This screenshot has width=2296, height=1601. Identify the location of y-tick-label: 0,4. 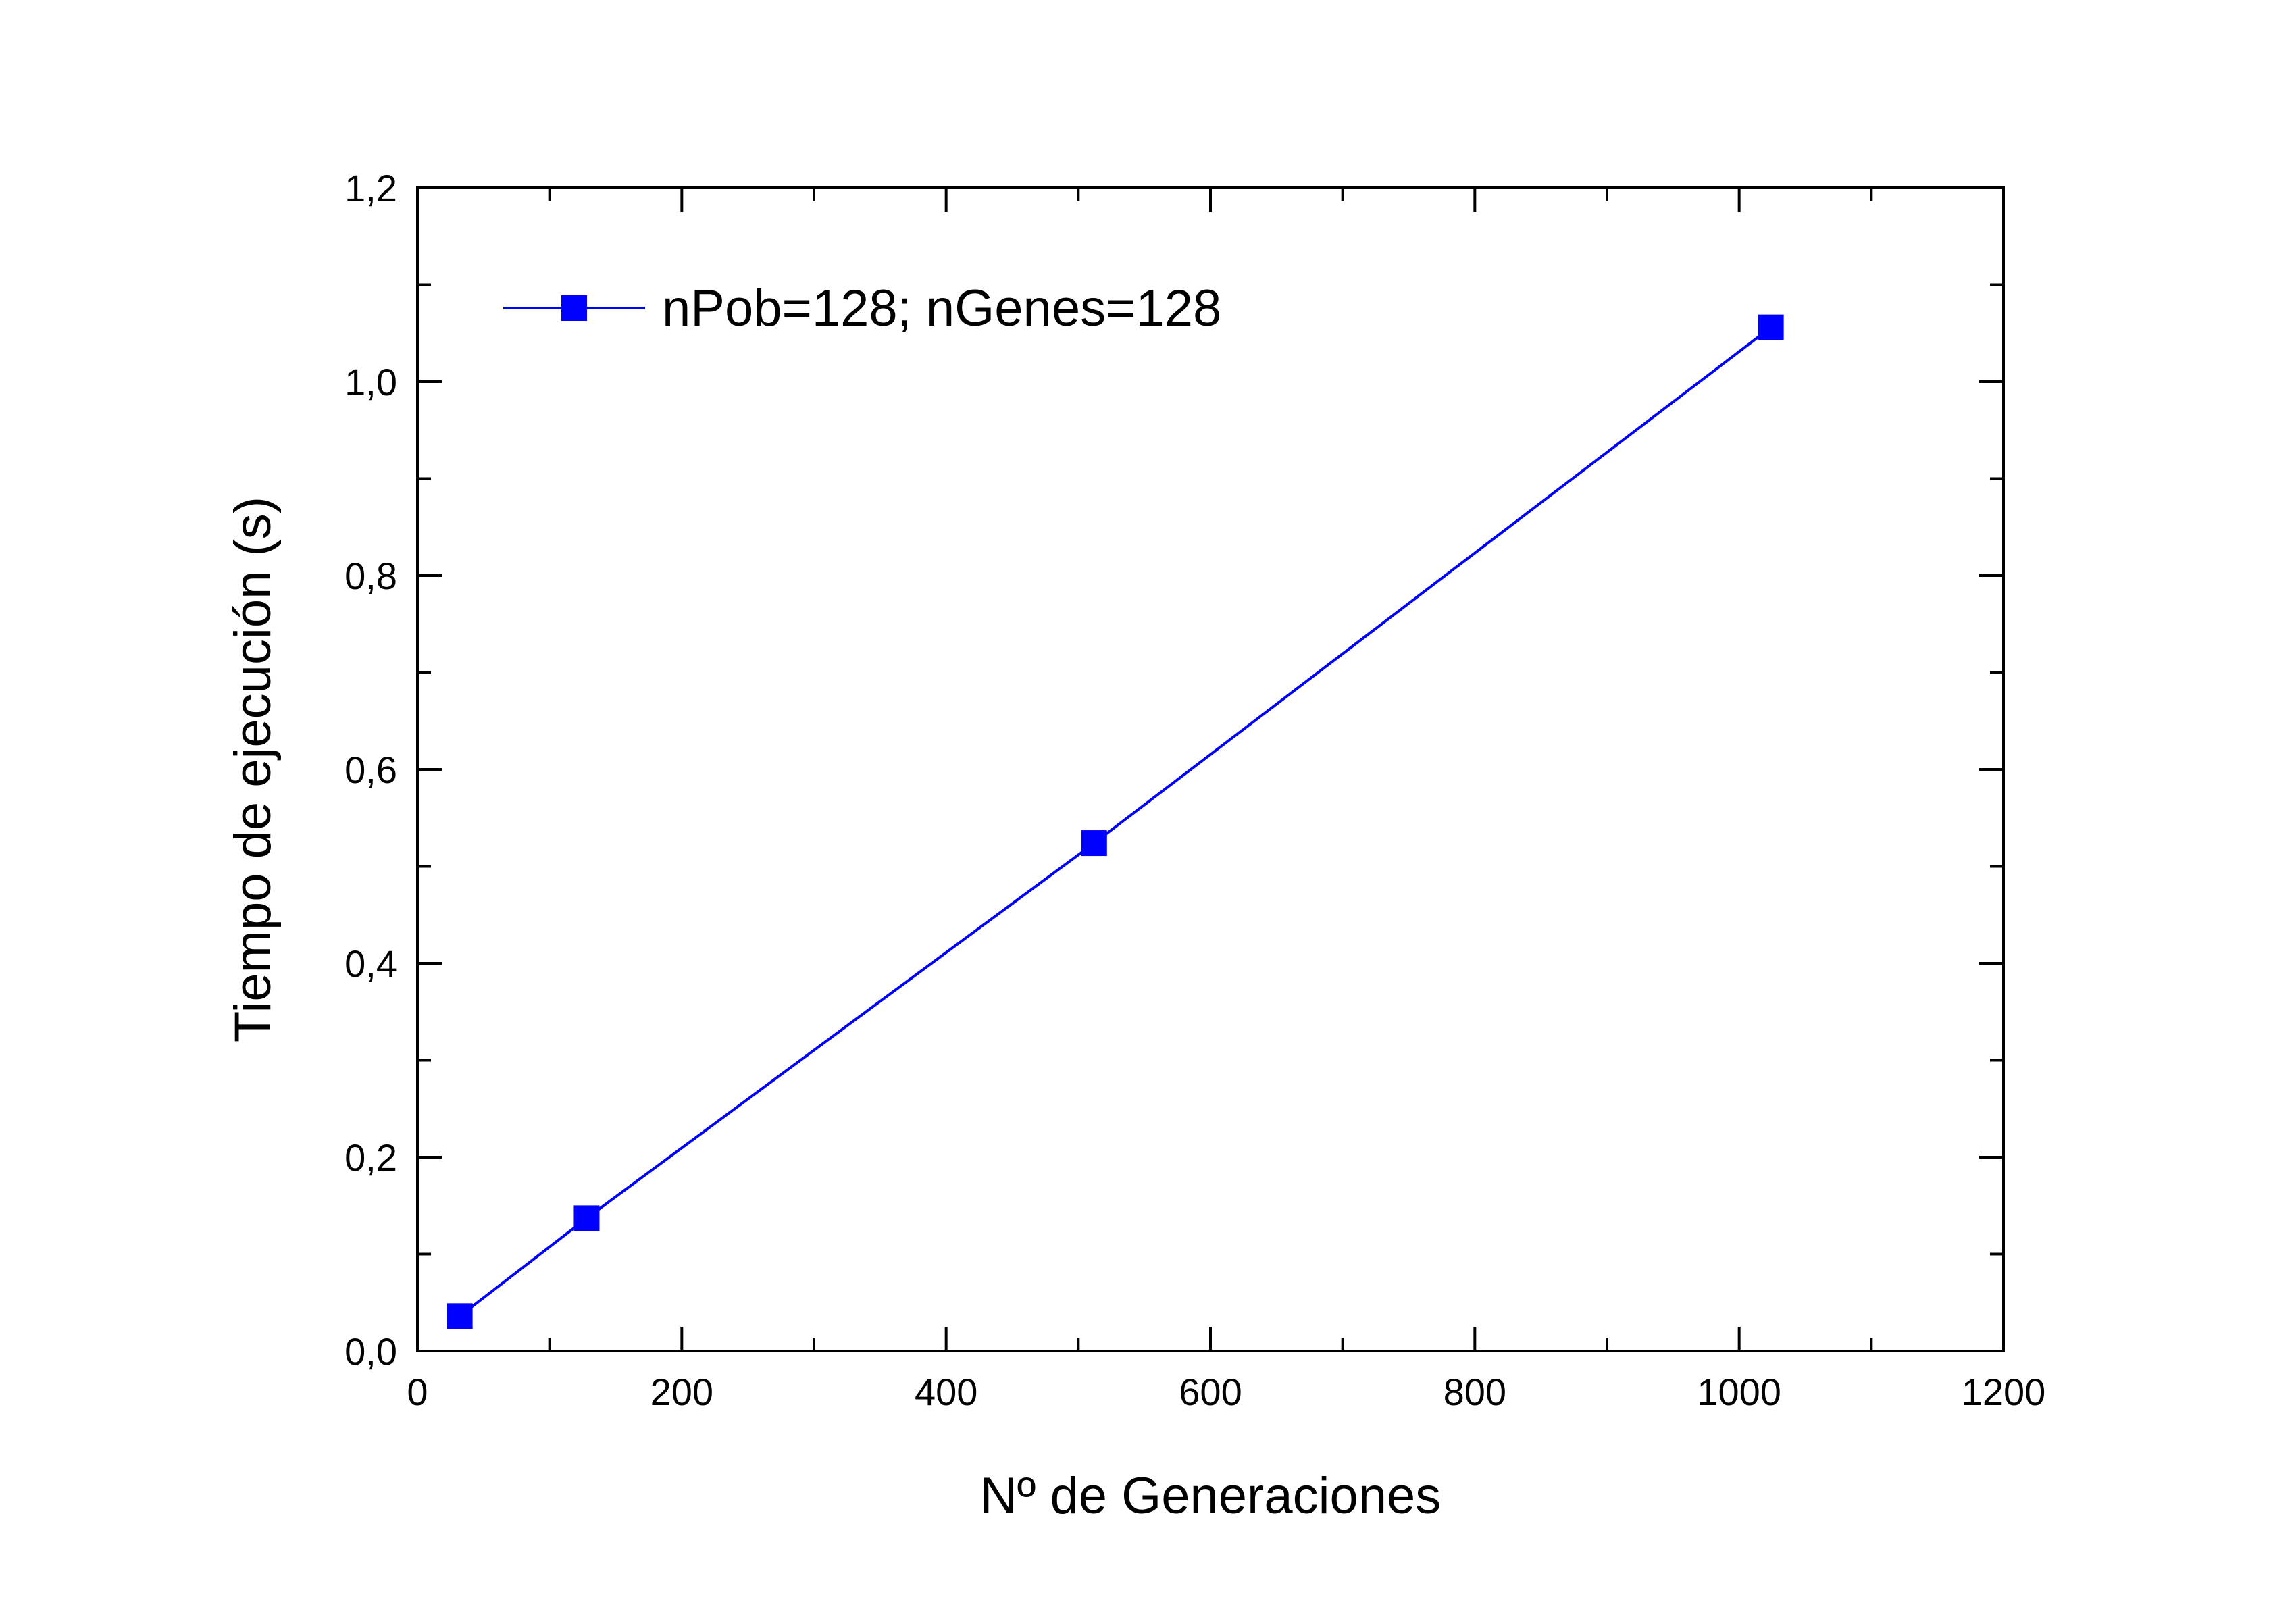
(371, 963).